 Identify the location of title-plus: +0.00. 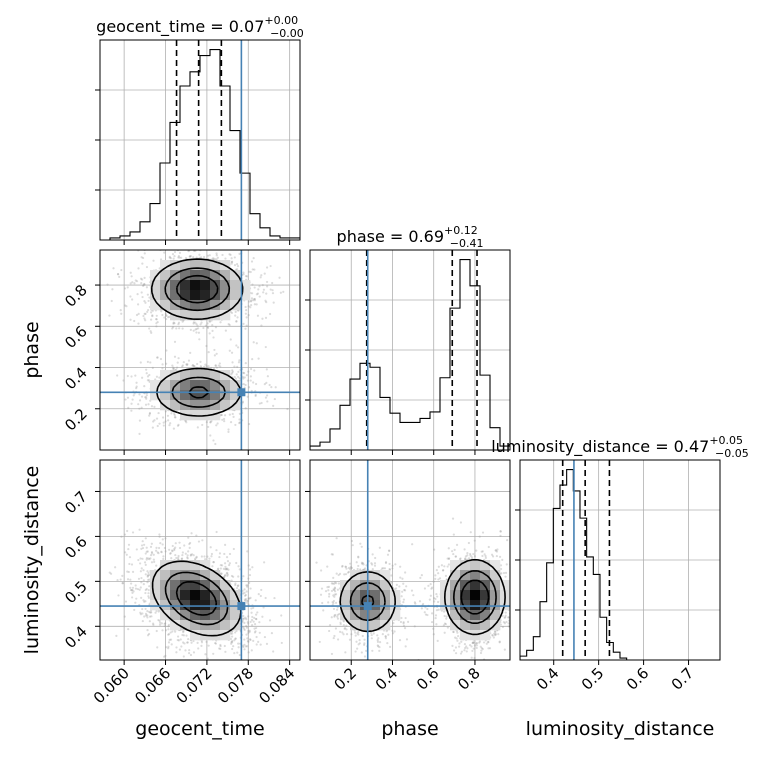
(281, 20).